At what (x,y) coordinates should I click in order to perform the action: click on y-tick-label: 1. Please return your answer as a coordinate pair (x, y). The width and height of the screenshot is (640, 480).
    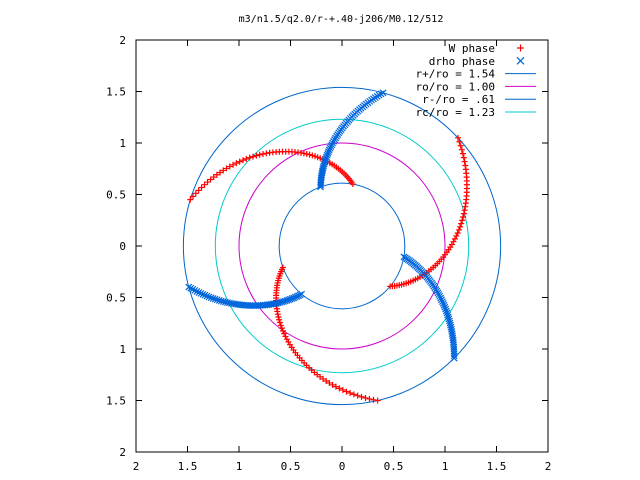
    Looking at the image, I should click on (122, 143).